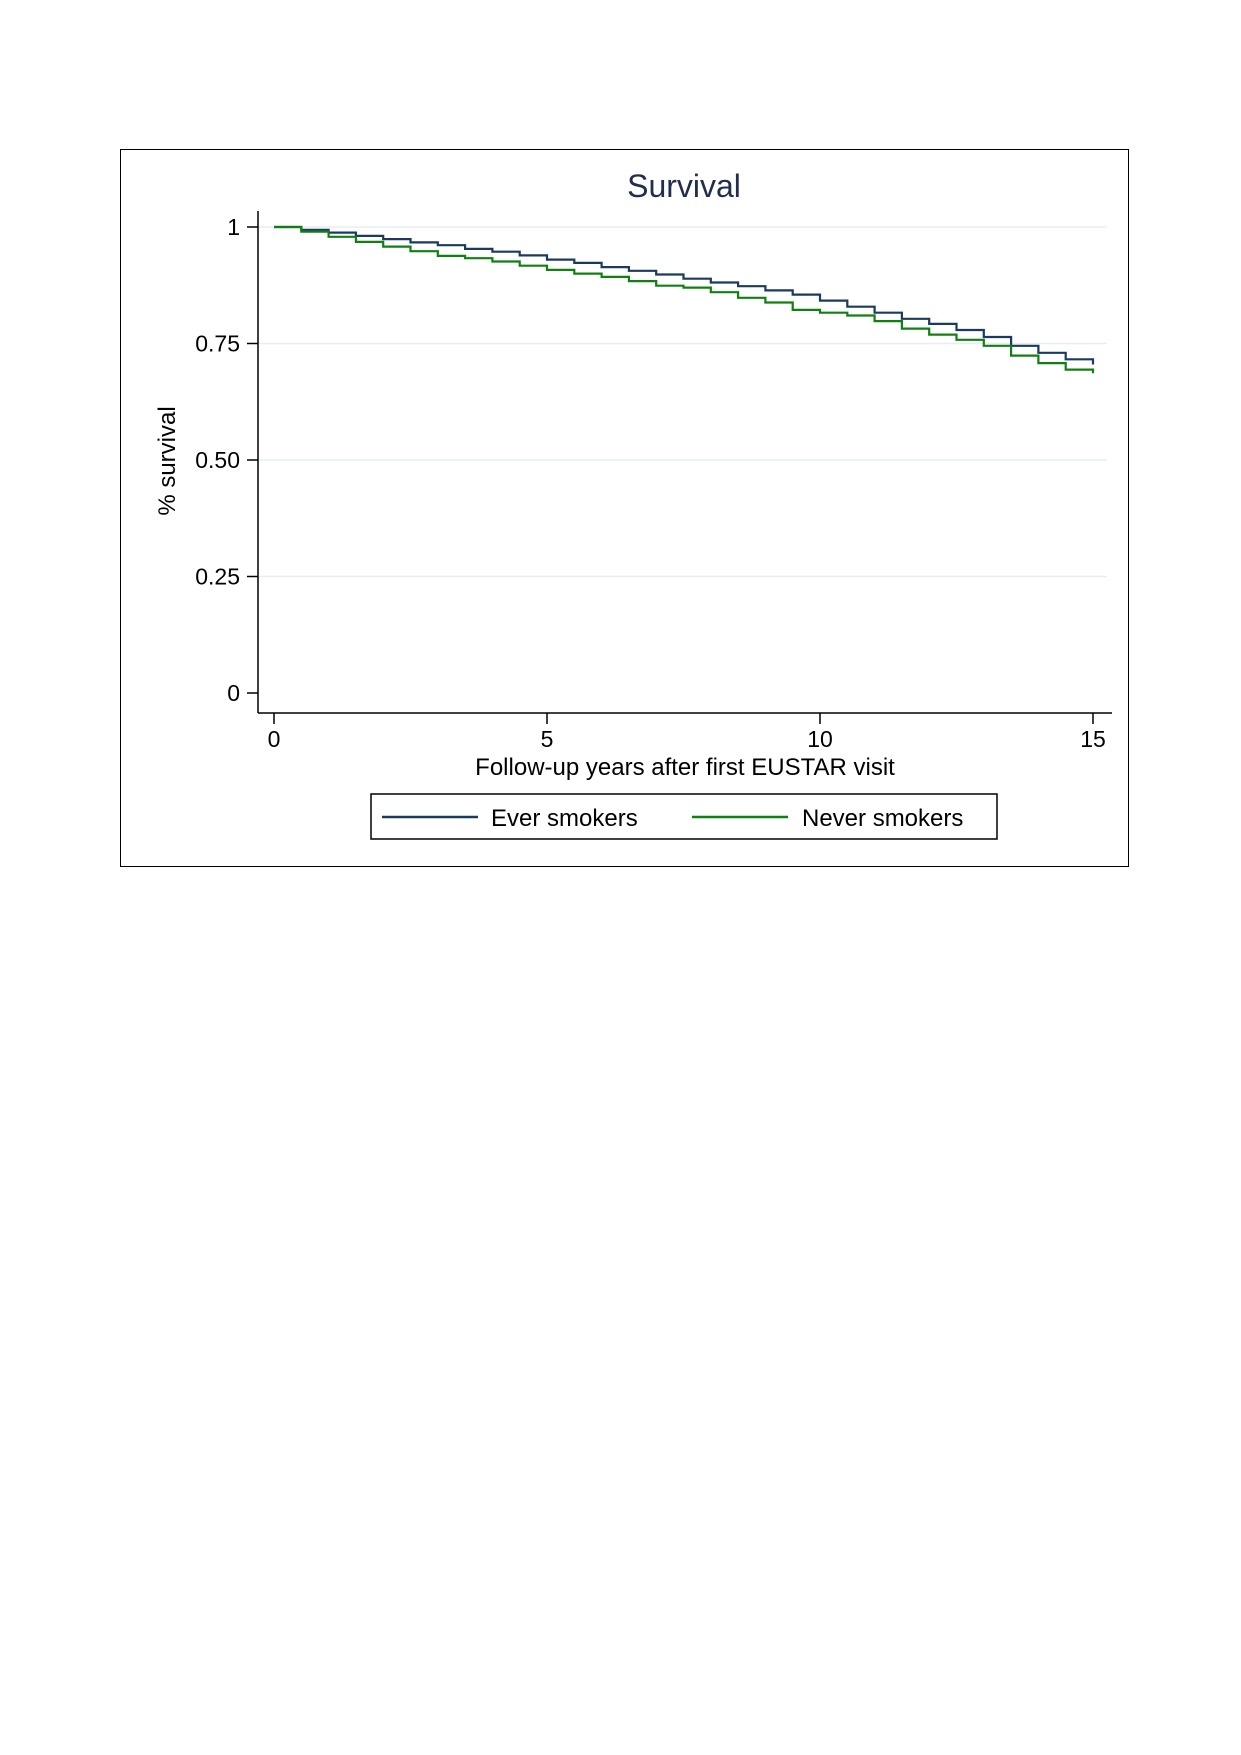  I want to click on series-line-never-smokers, so click(684, 299).